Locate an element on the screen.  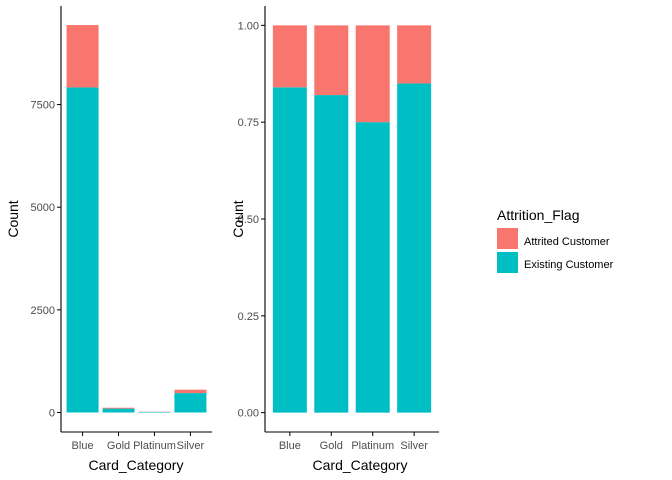
y-tick-label: 0 is located at coordinates (52, 413).